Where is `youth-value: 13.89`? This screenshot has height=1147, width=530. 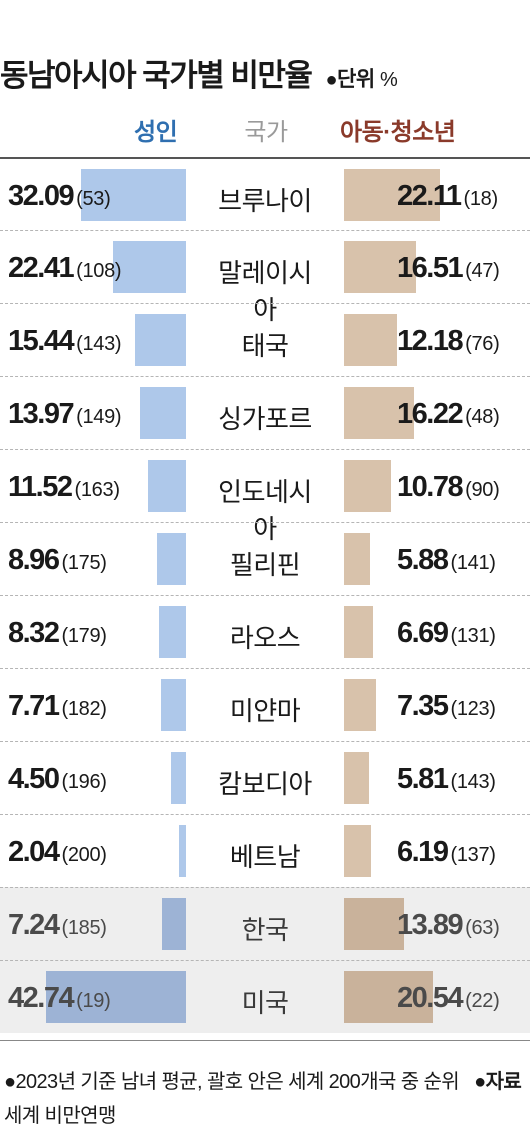
youth-value: 13.89 is located at coordinates (430, 925).